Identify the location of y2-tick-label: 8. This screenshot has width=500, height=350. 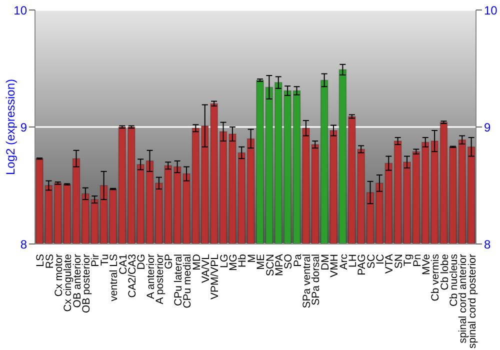
(487, 244).